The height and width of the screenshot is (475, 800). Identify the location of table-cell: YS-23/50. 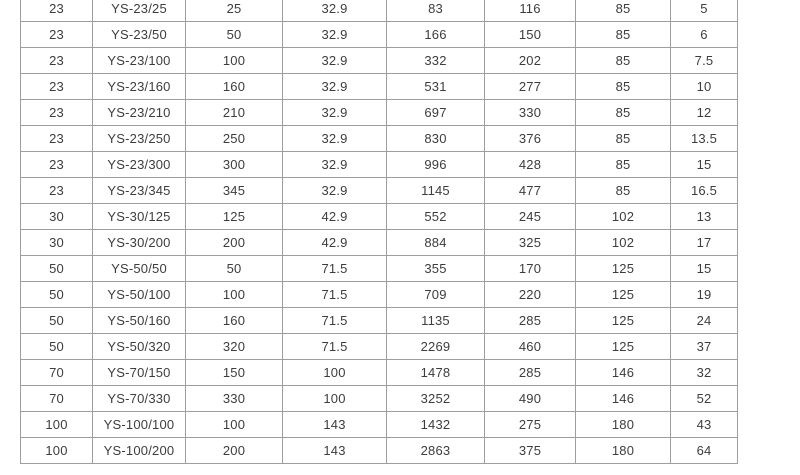
(139, 34).